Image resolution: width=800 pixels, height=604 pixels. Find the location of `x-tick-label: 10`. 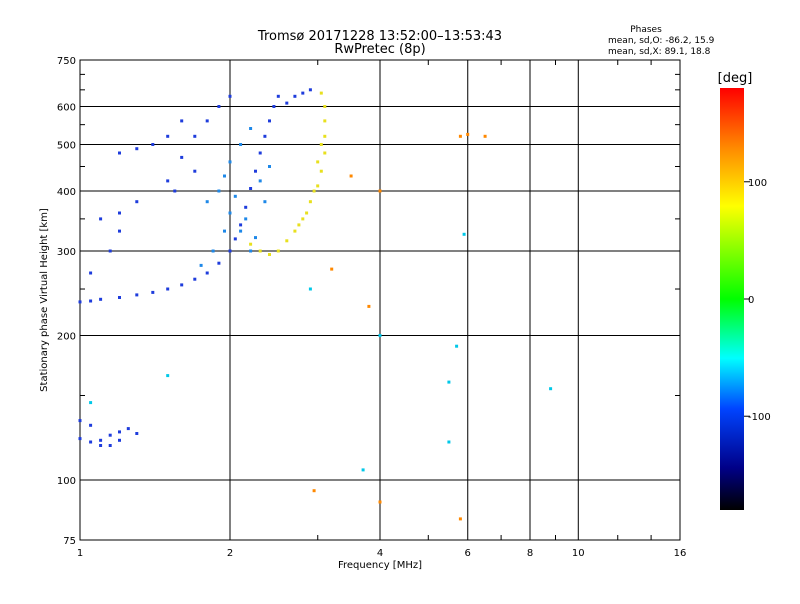

x-tick-label: 10 is located at coordinates (578, 553).